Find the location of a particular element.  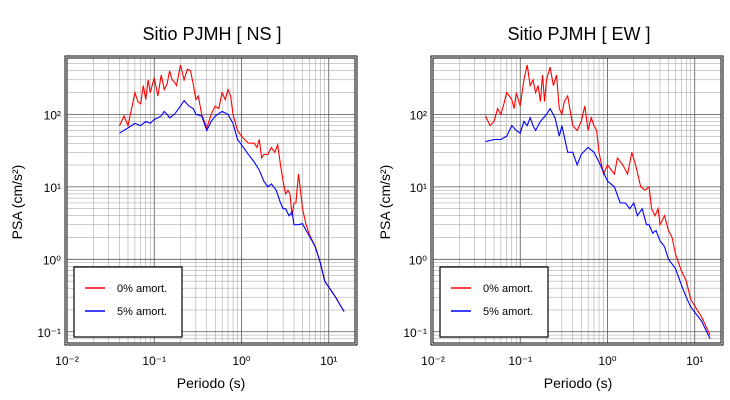

y-axis-label-ns: PSA (cm/s²) is located at coordinates (17, 202).